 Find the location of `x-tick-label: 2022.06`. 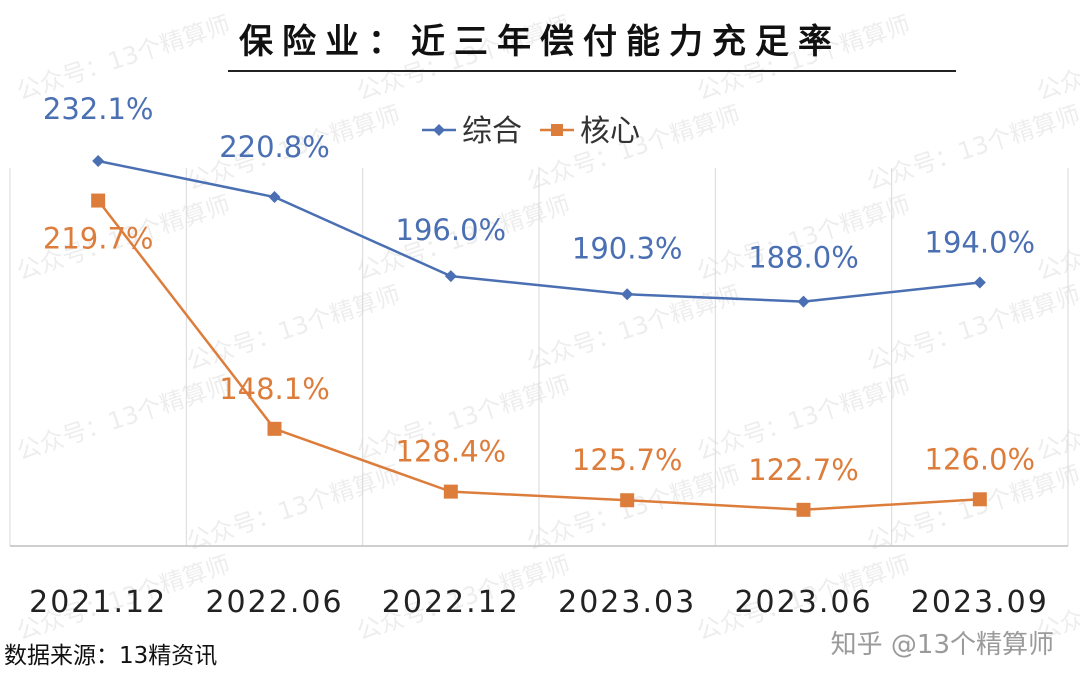

x-tick-label: 2022.06 is located at coordinates (274, 602).